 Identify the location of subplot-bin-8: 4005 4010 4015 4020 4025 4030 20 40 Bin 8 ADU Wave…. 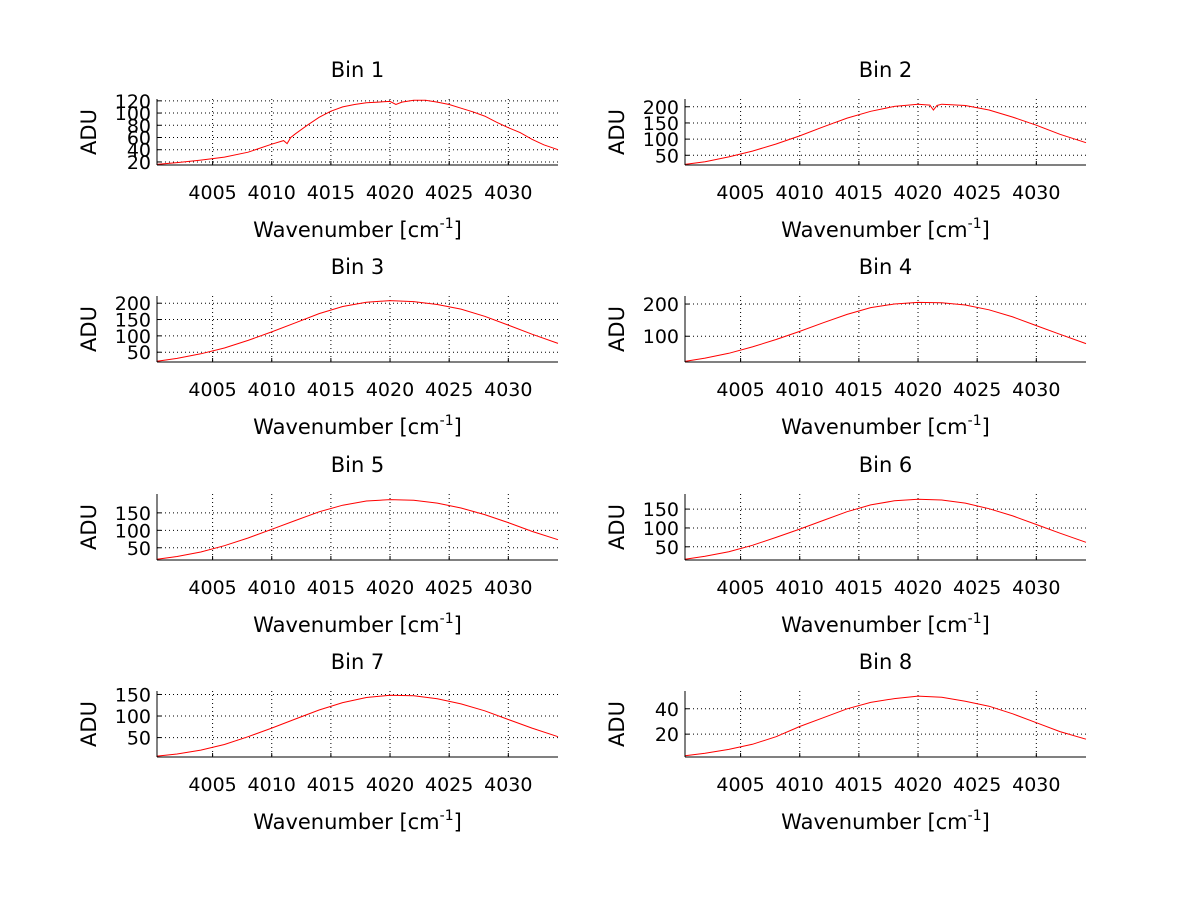
(846, 742).